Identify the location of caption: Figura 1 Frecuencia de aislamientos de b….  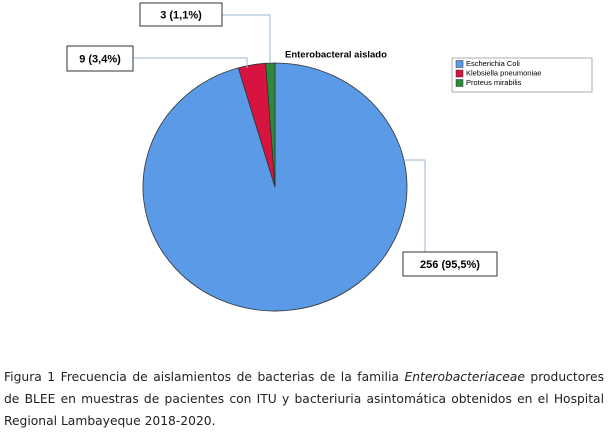
(304, 399).